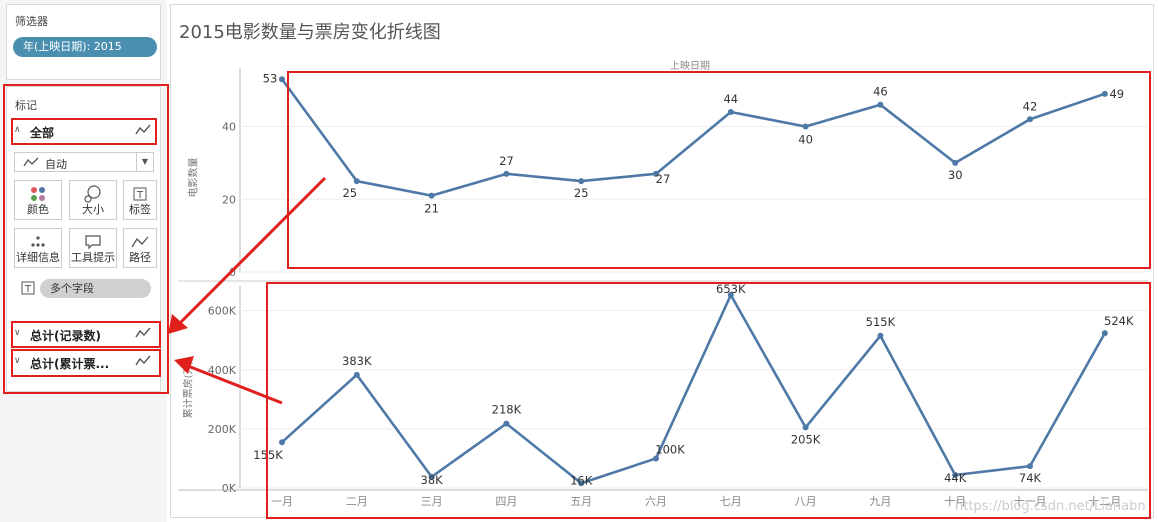  Describe the element at coordinates (38, 194) in the screenshot. I see `color-icon` at that location.